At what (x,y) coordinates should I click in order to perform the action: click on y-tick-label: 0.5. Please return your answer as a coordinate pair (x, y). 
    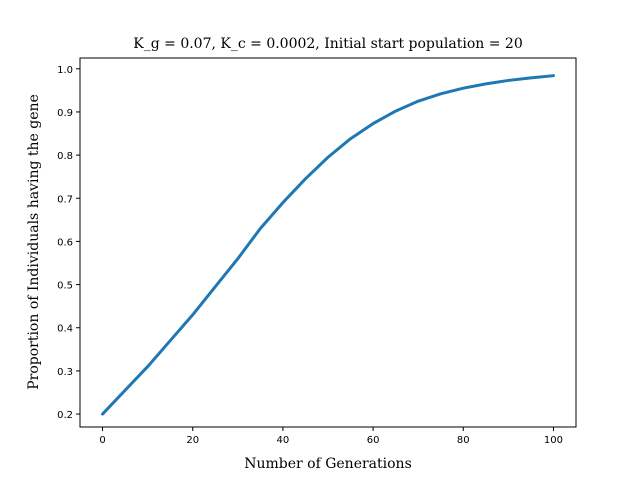
    Looking at the image, I should click on (65, 286).